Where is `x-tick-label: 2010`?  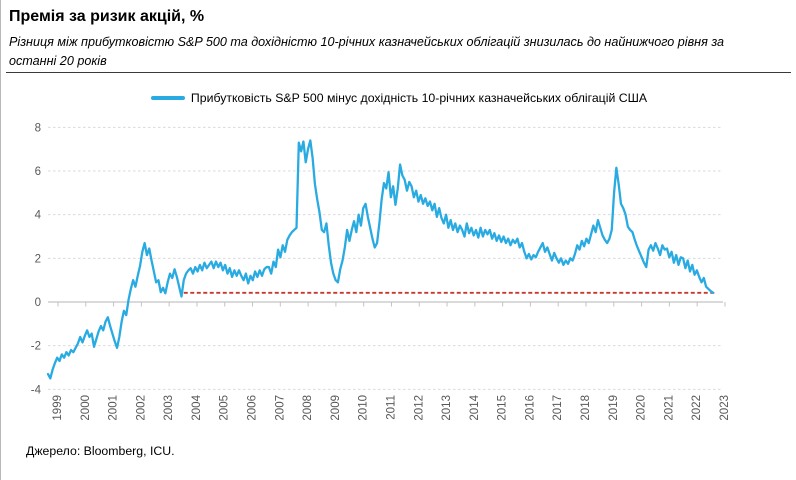
x-tick-label: 2010 is located at coordinates (364, 408).